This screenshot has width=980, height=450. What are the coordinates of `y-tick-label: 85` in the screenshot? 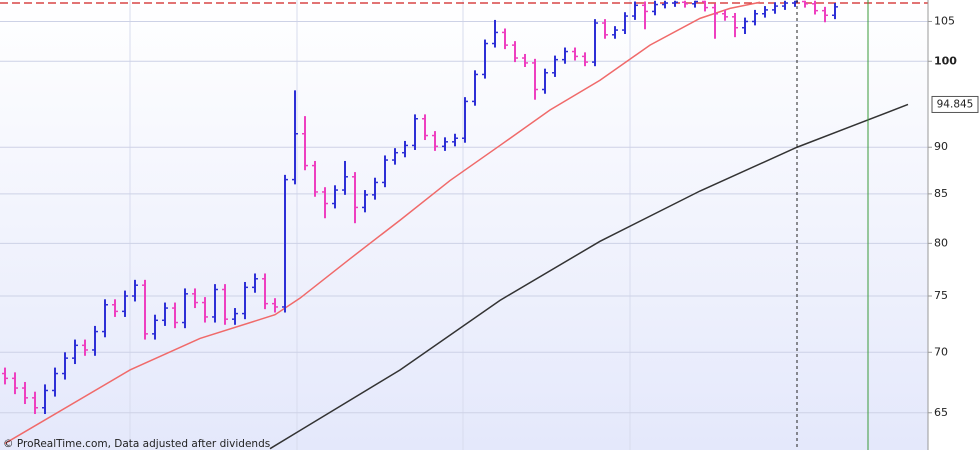 It's located at (941, 193).